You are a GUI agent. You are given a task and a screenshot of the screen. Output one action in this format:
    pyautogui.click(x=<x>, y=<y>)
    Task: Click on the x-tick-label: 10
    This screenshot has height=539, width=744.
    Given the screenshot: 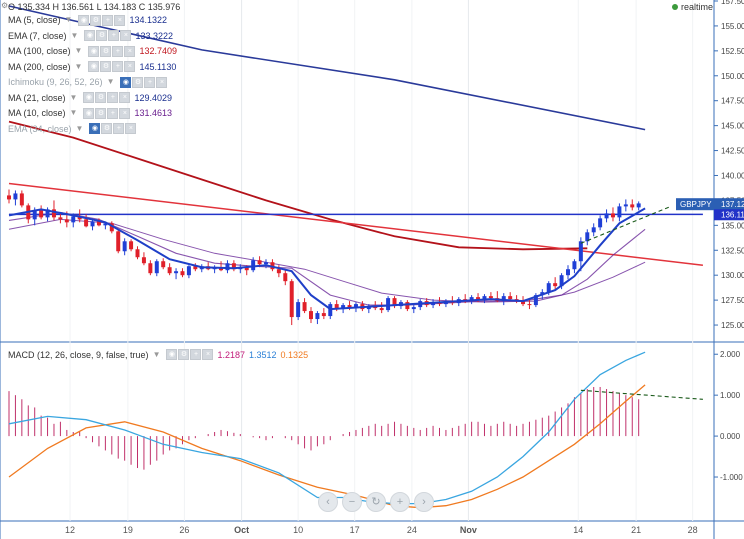 What is the action you would take?
    pyautogui.click(x=298, y=530)
    